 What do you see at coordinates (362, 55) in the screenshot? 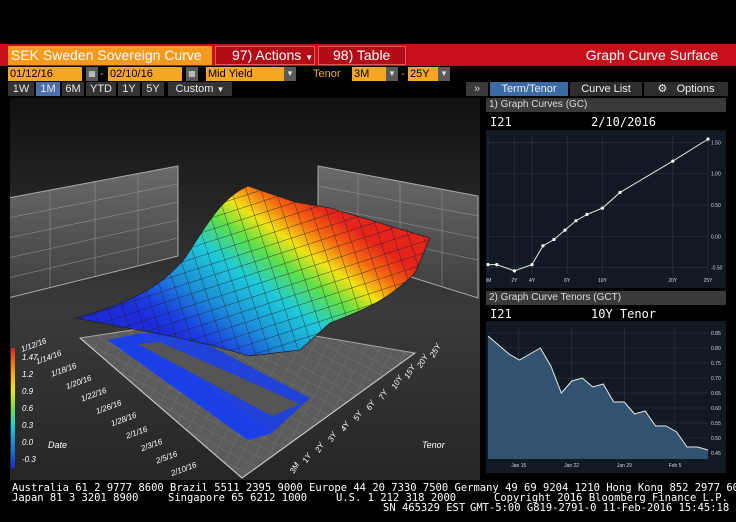
I see `table-button: 98) Table` at bounding box center [362, 55].